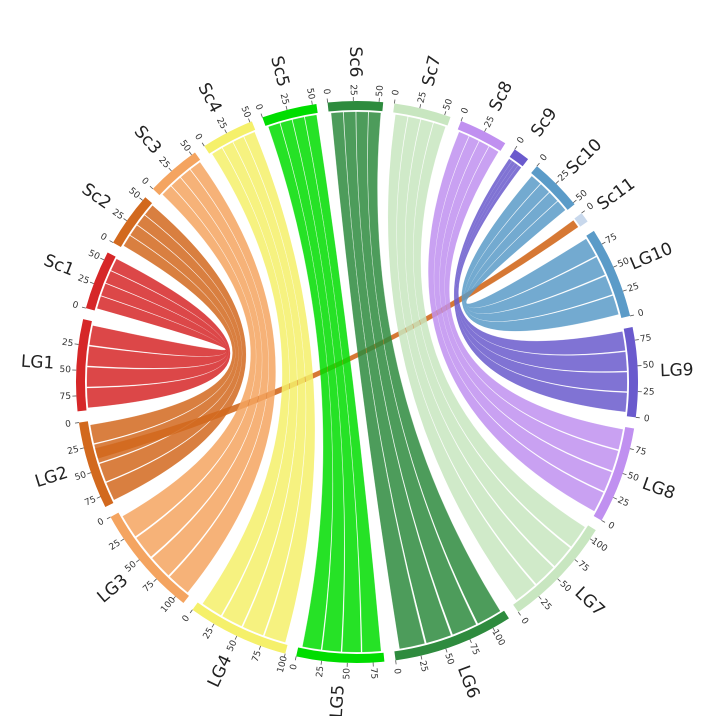 Image resolution: width=711 pixels, height=716 pixels. I want to click on tick-label-lg2-0: 0, so click(68, 424).